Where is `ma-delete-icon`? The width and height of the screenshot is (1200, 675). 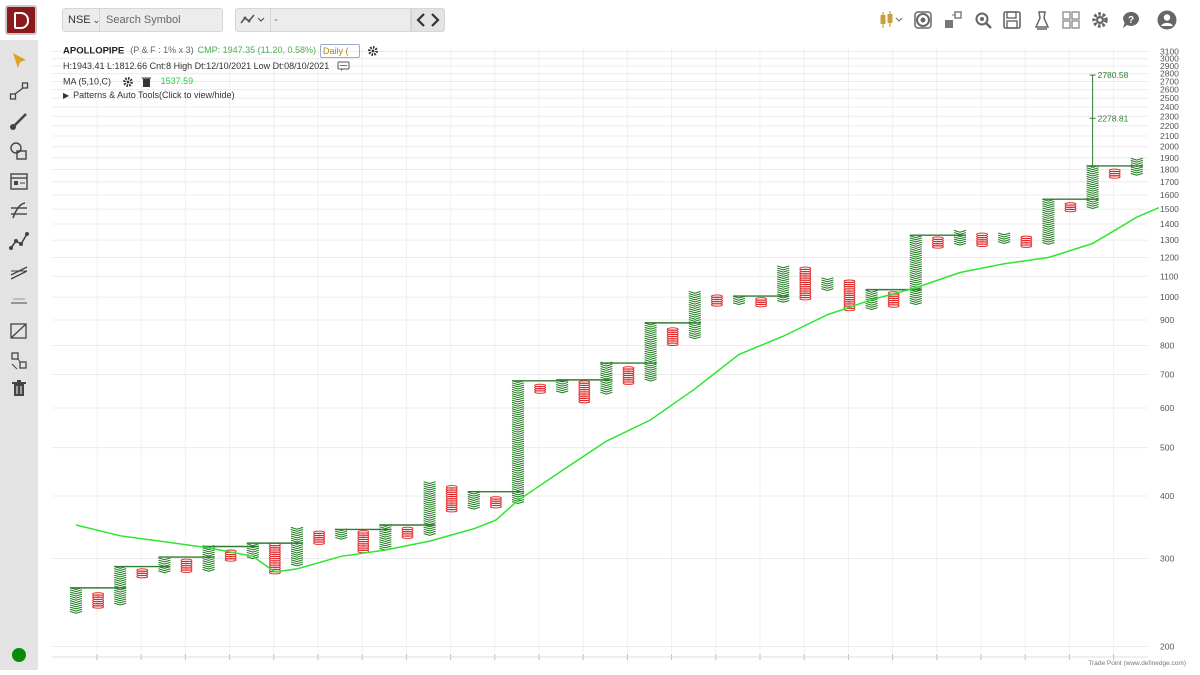 ma-delete-icon is located at coordinates (146, 82).